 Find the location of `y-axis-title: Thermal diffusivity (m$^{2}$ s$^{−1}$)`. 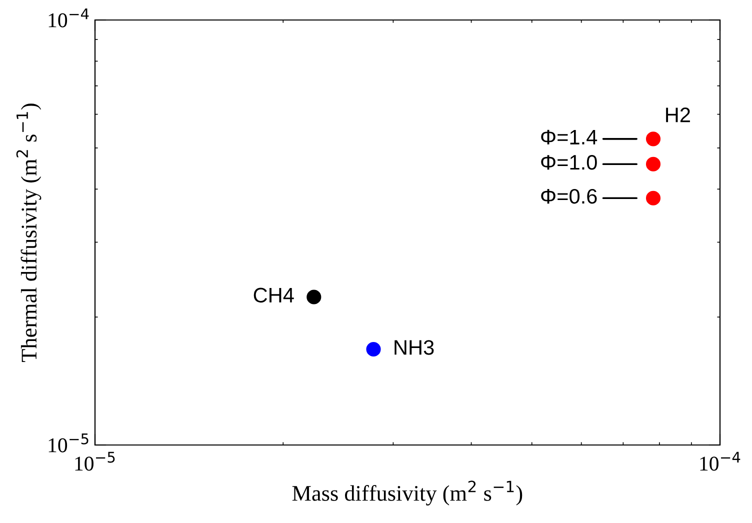

y-axis-title: Thermal diffusivity (m$^{2}$ s$^{−1}$) is located at coordinates (29, 233).